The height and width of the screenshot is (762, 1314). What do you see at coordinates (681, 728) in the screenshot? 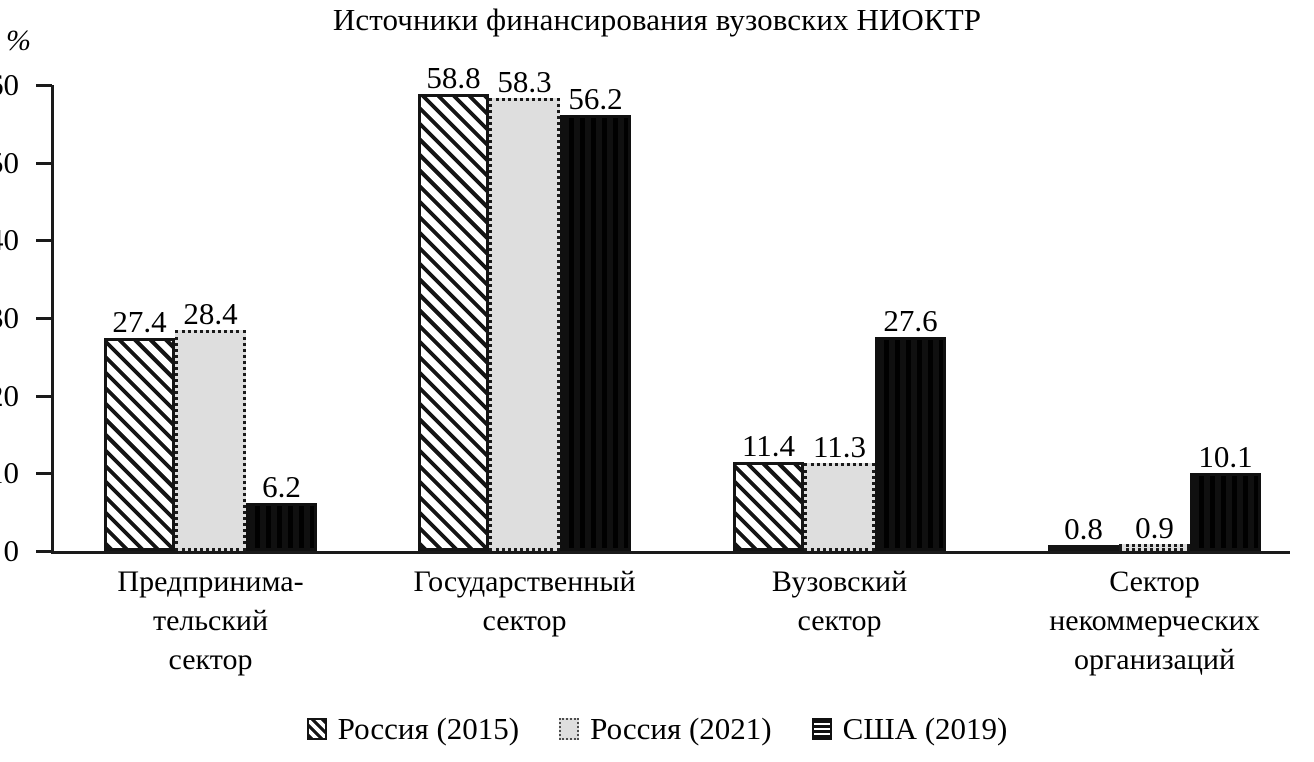
I see `legend-label-2: Россия (2021)` at bounding box center [681, 728].